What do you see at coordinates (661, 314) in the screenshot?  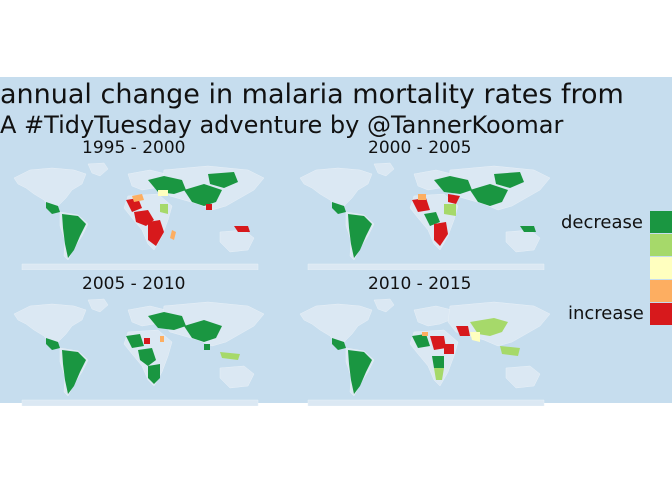 I see `legend-key-increase` at bounding box center [661, 314].